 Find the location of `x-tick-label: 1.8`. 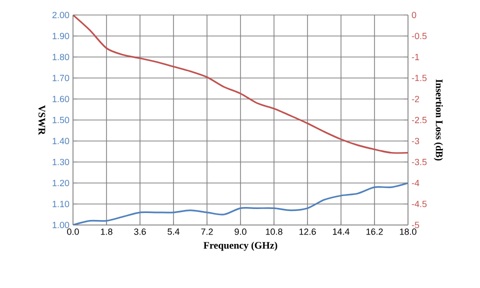

x-tick-label: 1.8 is located at coordinates (106, 231).